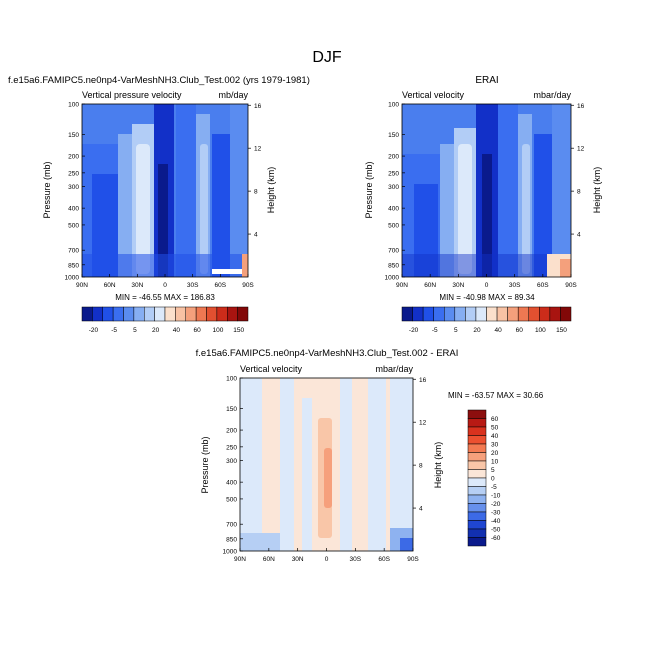 This screenshot has height=654, width=654. What do you see at coordinates (552, 95) in the screenshot?
I see `panel-obs-unit: mbar/day` at bounding box center [552, 95].